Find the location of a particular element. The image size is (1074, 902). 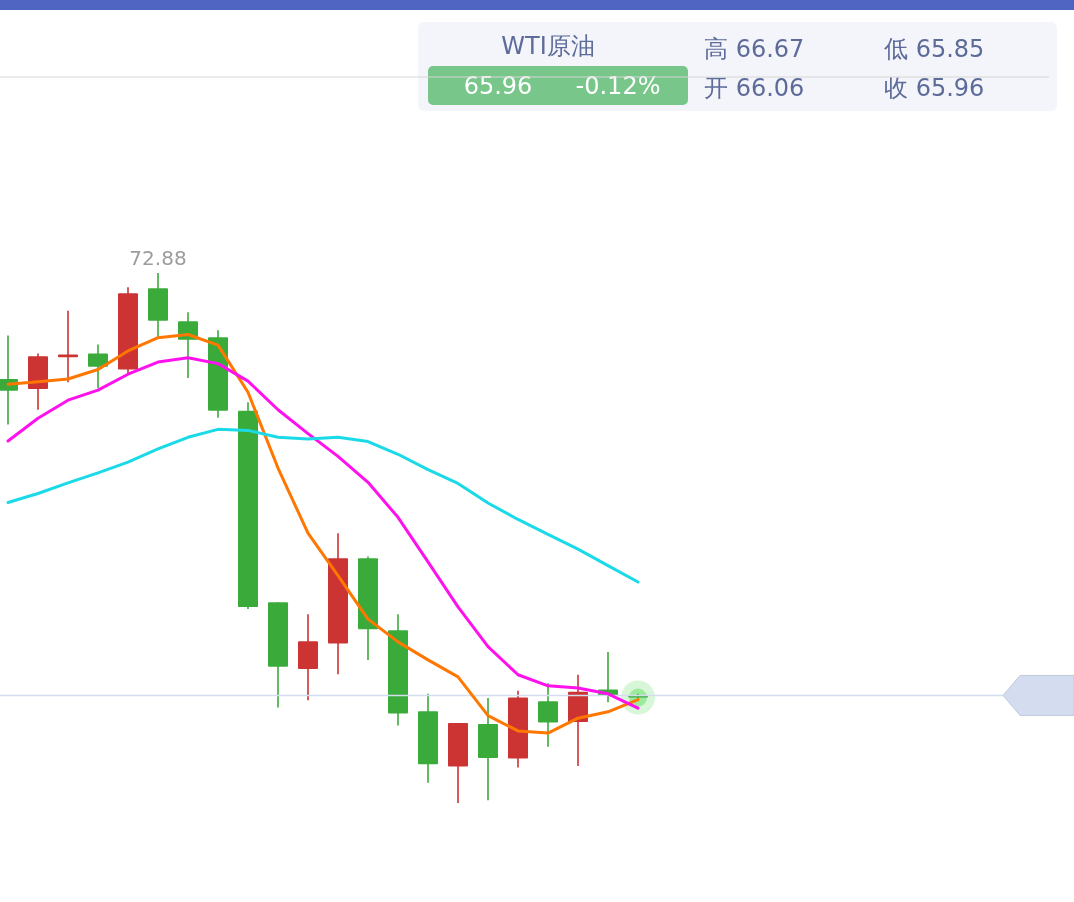

chart-title: WTI原油 is located at coordinates (548, 46).